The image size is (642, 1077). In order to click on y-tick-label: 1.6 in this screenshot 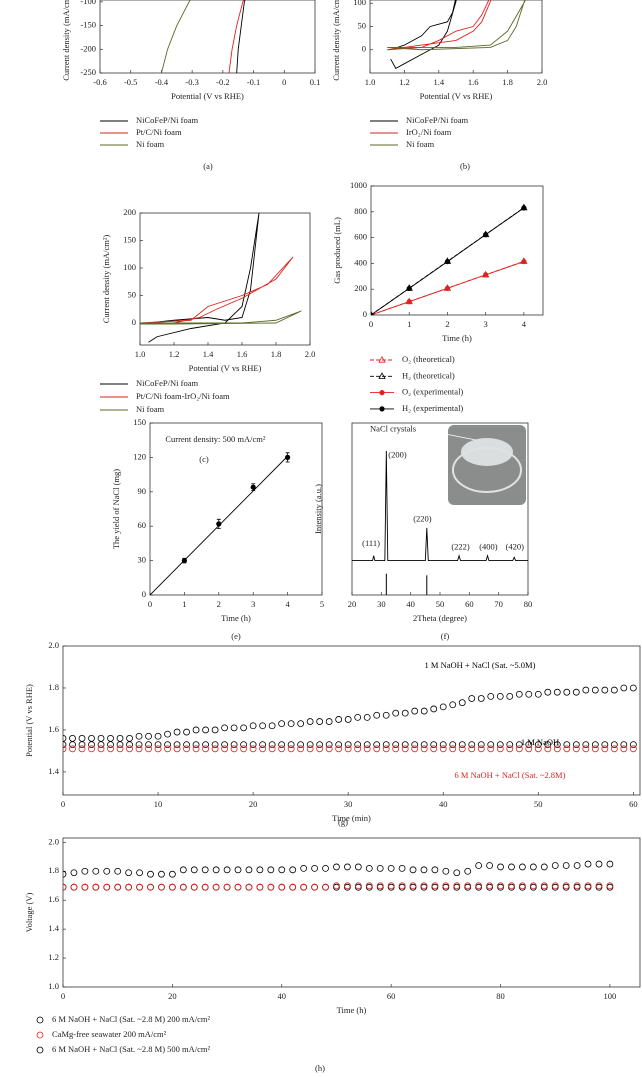, I will do `click(53, 729)`.